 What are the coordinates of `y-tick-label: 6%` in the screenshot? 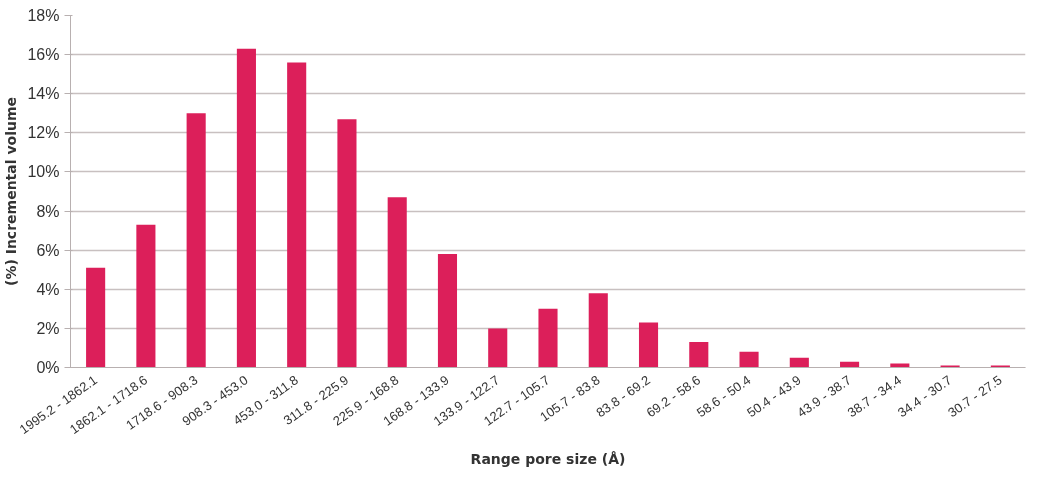 It's located at (48, 250).